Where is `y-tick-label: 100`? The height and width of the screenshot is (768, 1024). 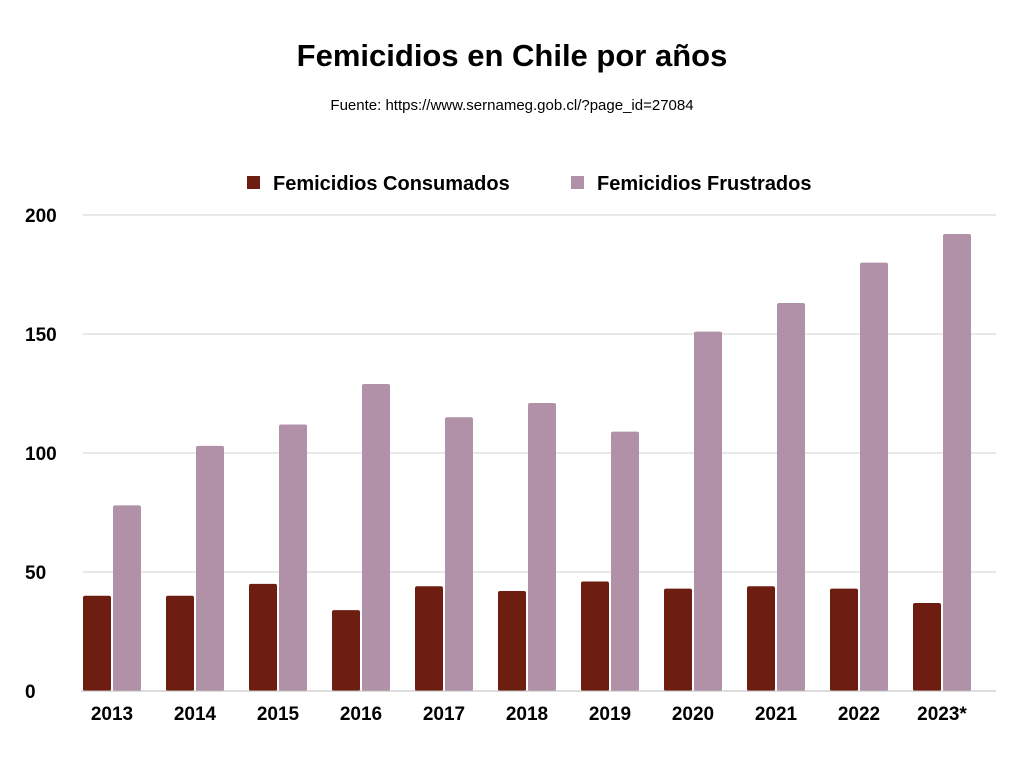
y-tick-label: 100 is located at coordinates (41, 454).